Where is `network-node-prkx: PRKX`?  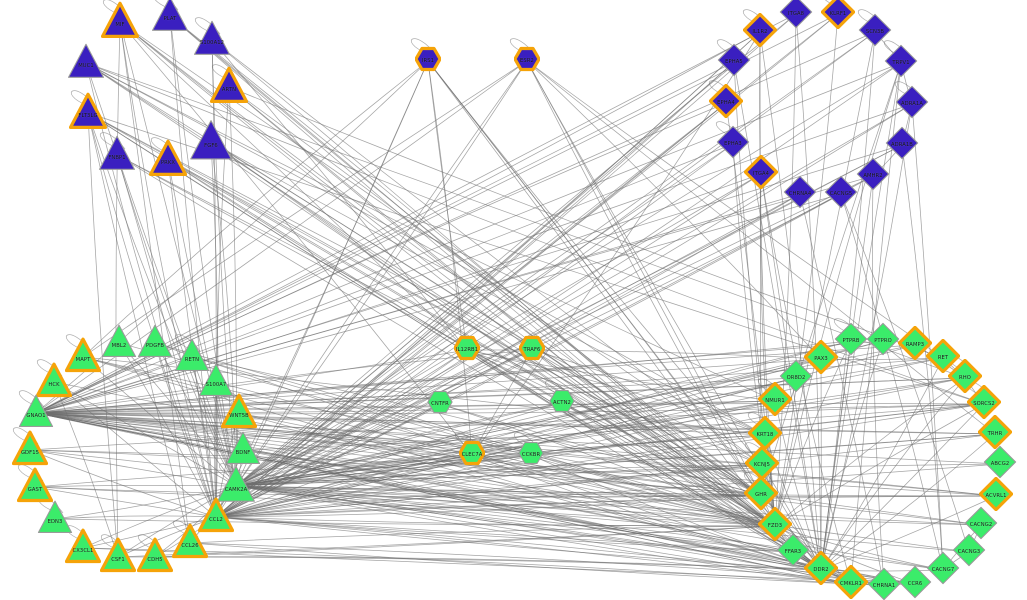 network-node-prkx: PRKX is located at coordinates (168, 160).